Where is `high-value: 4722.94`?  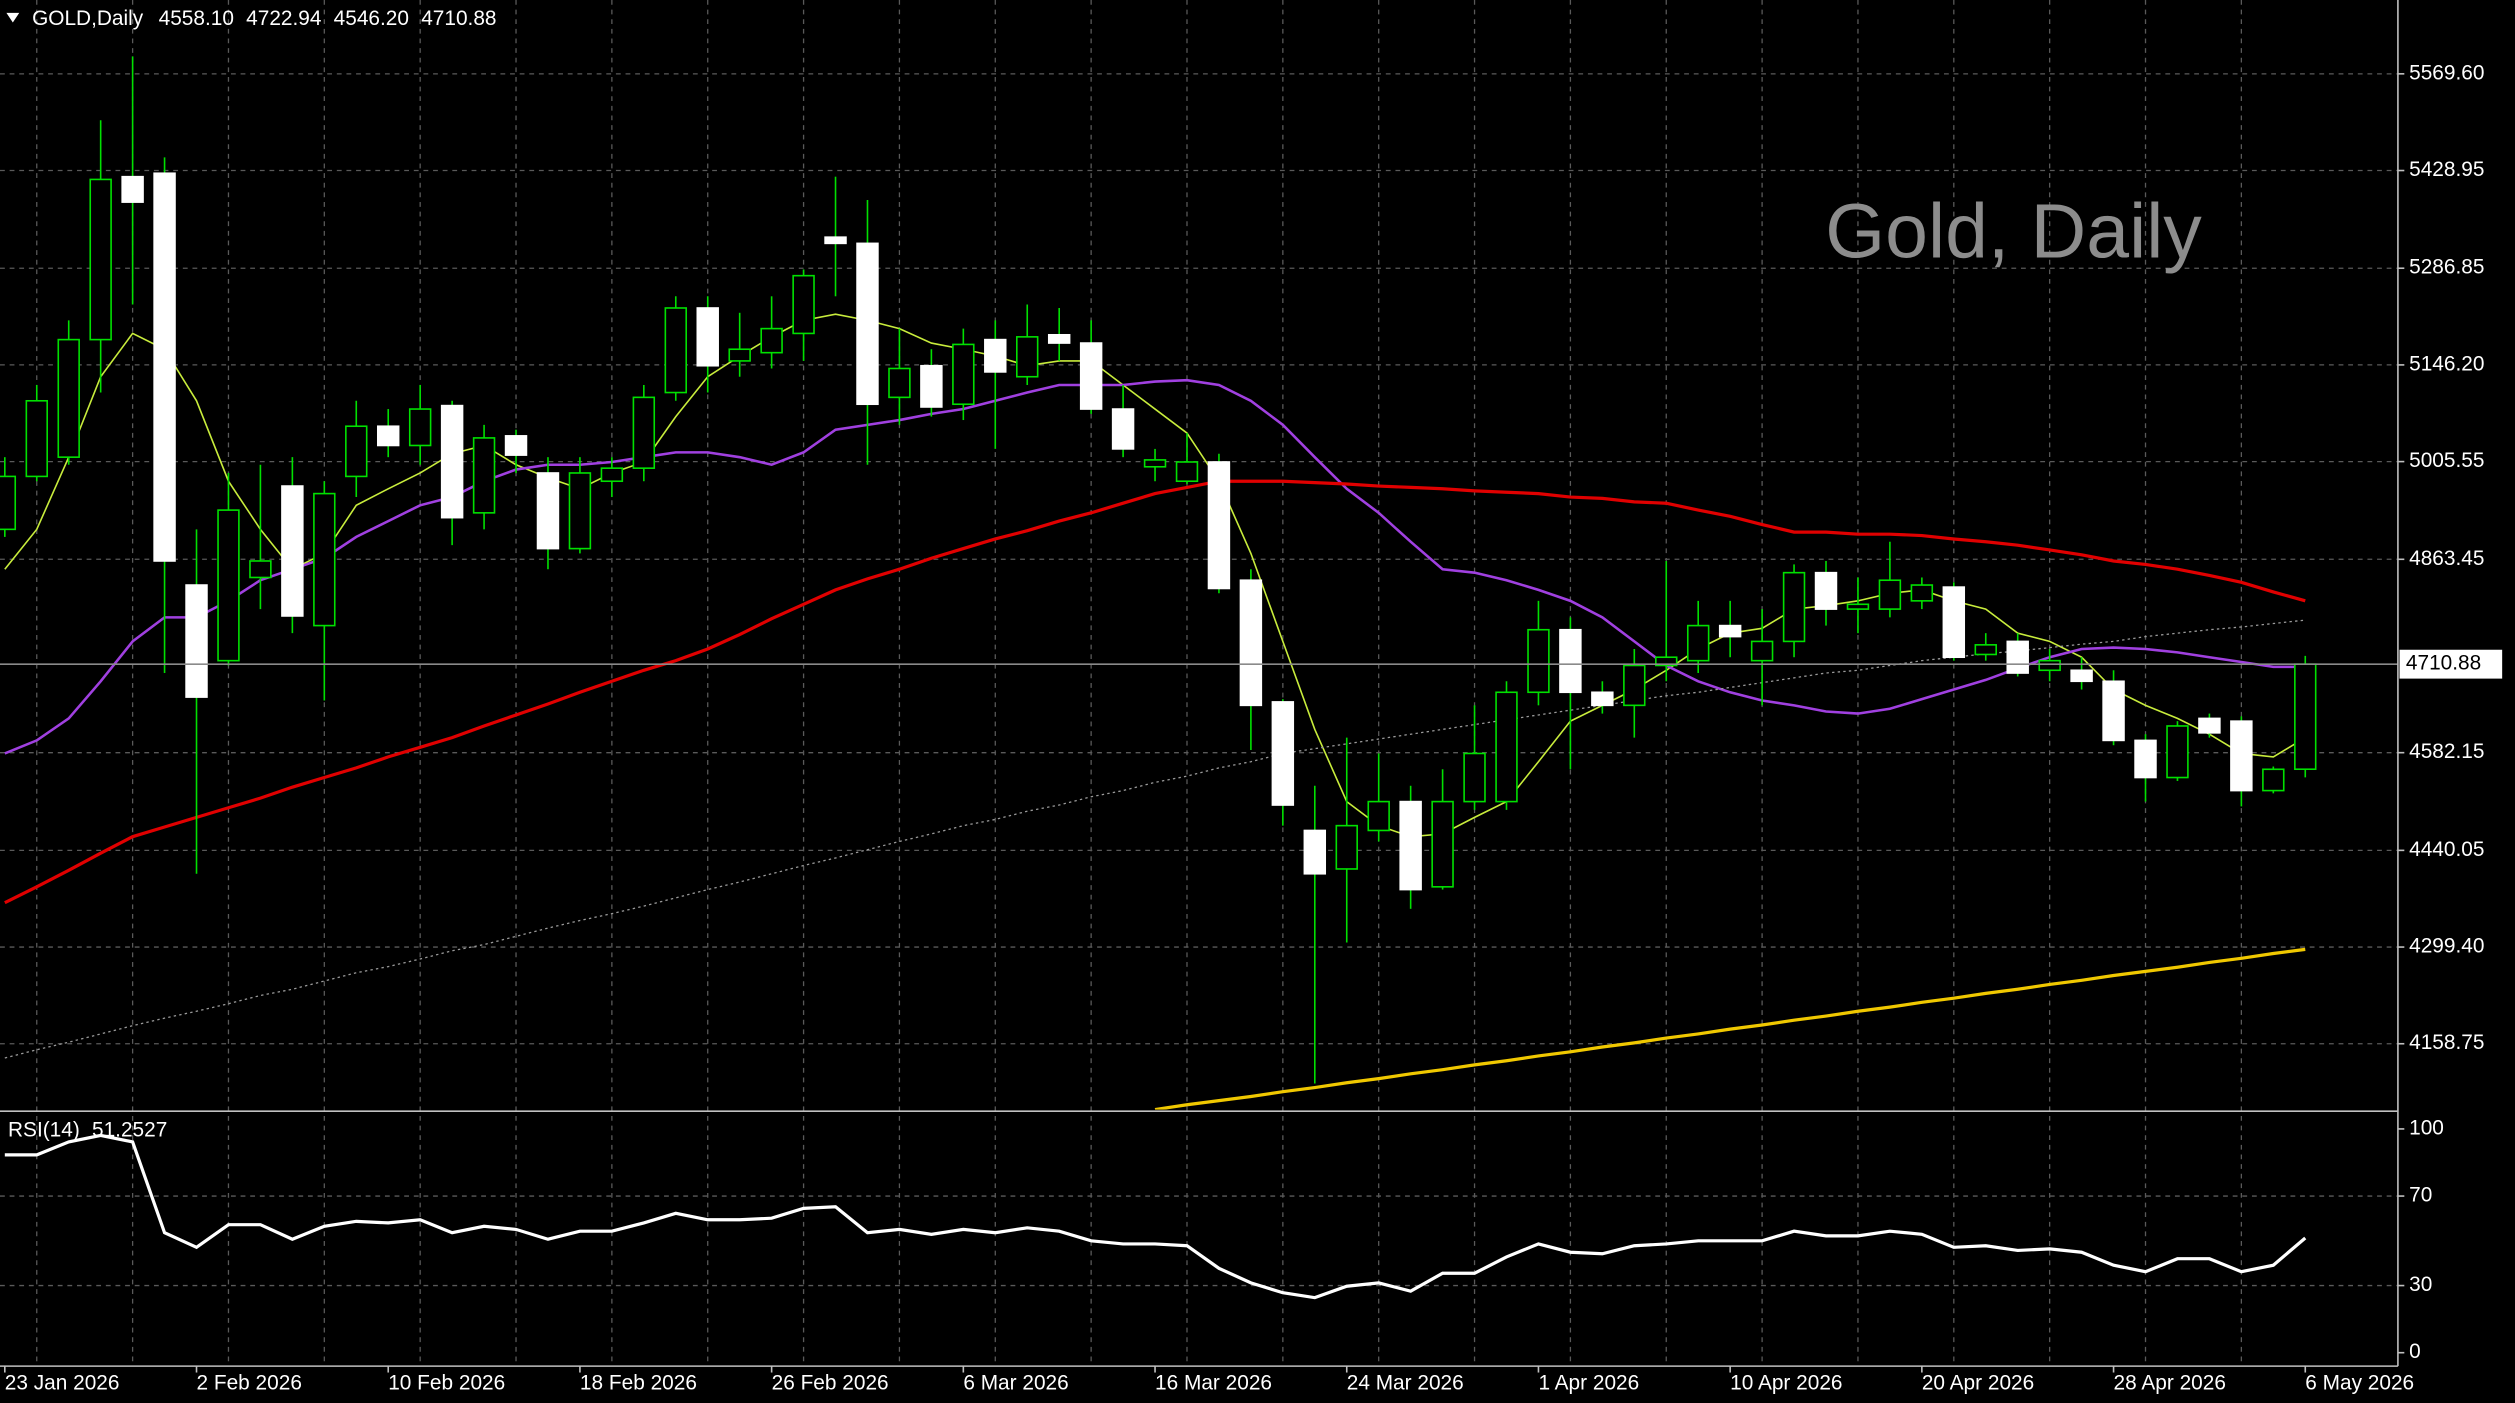 high-value: 4722.94 is located at coordinates (283, 18).